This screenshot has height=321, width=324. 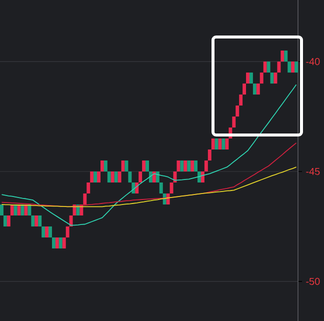 What do you see at coordinates (313, 281) in the screenshot?
I see `y-tick-label: -50` at bounding box center [313, 281].